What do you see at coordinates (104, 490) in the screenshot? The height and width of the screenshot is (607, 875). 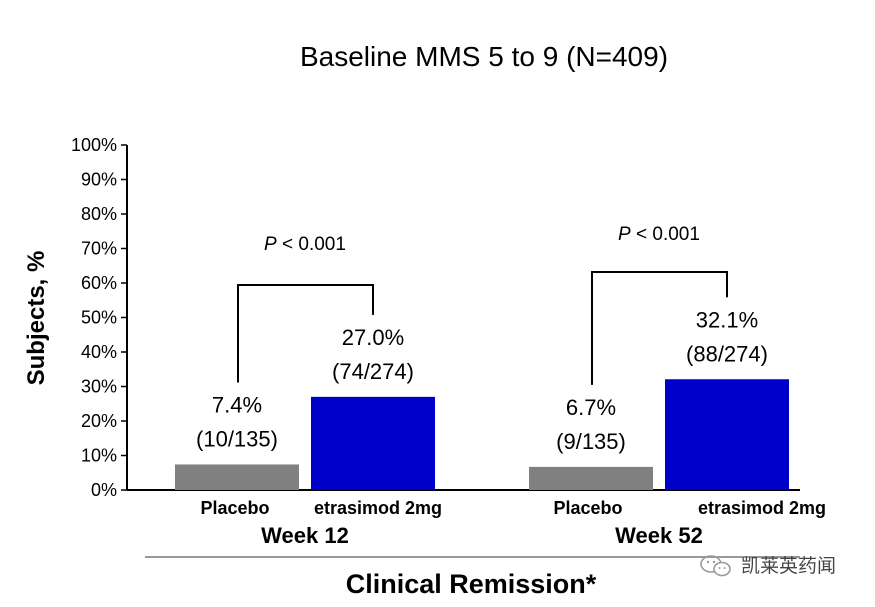 I see `y-tick-label: 0%` at bounding box center [104, 490].